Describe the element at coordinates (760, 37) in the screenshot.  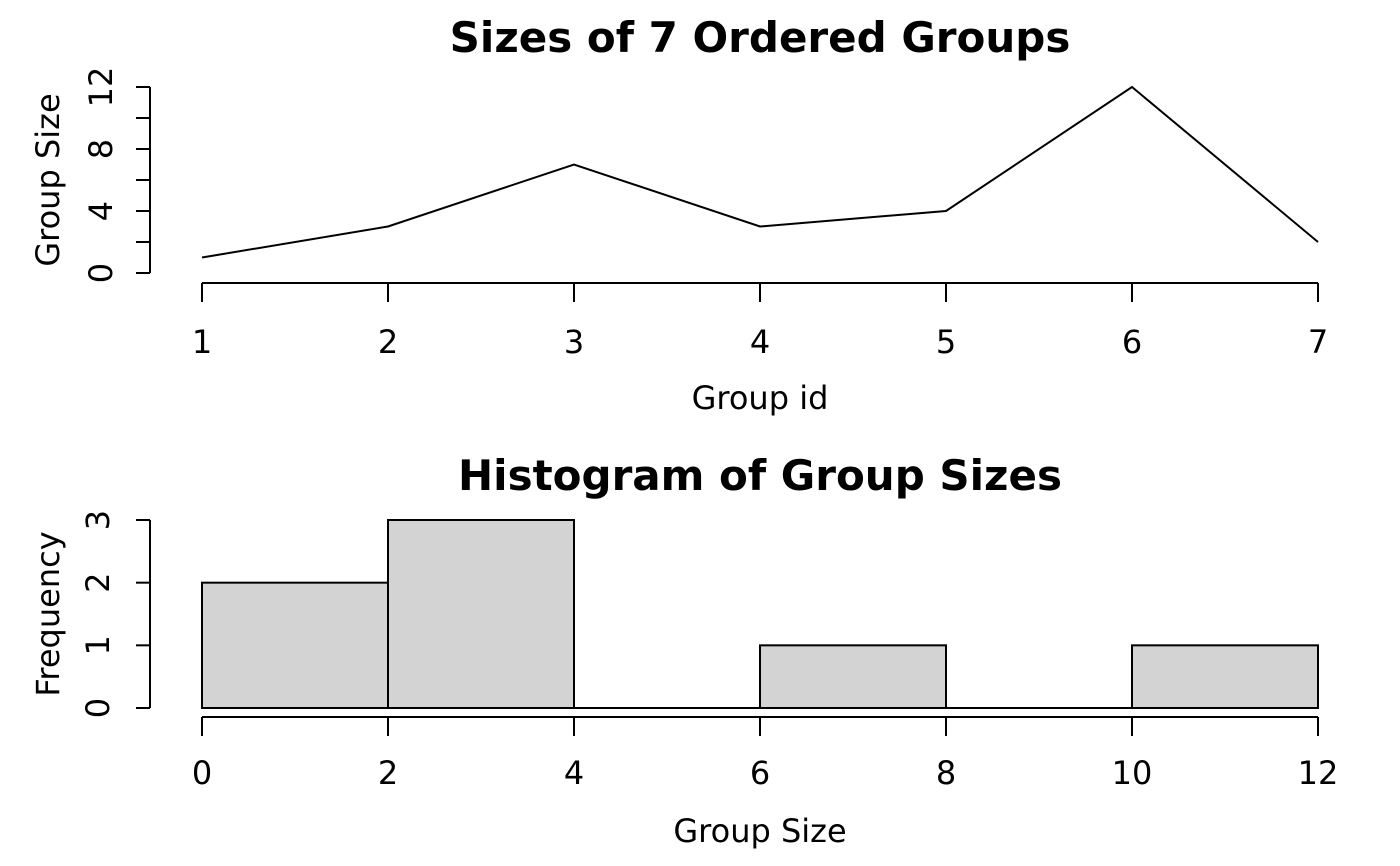
I see `line-chart-title: Sizes of 7 Ordered Groups` at that location.